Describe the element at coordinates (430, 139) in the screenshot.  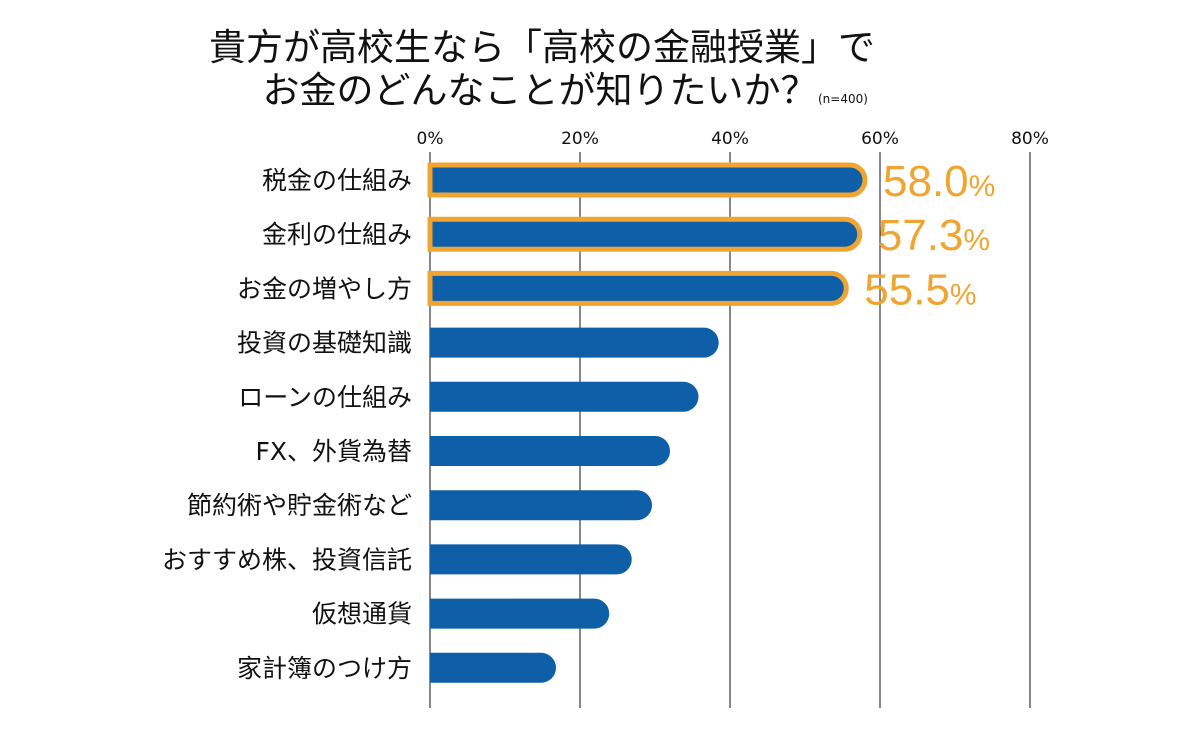
I see `x-tick-label: 0%` at that location.